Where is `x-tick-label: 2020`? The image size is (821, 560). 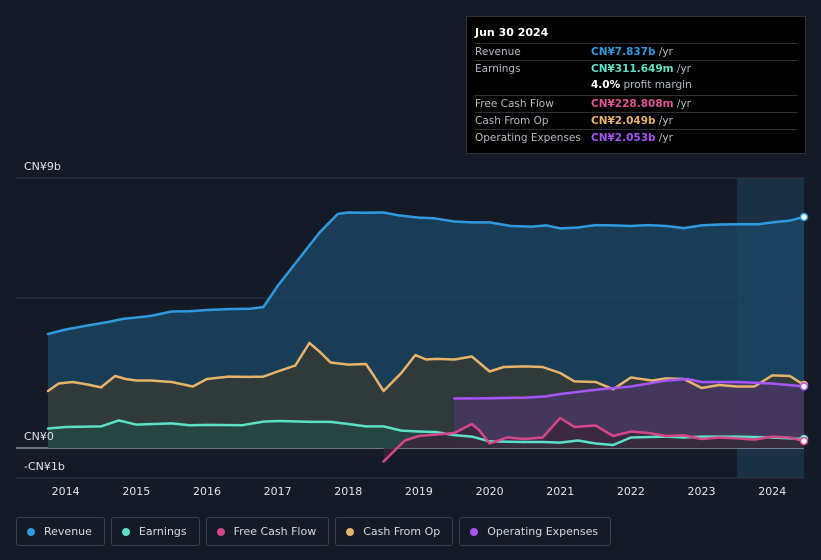 x-tick-label: 2020 is located at coordinates (490, 491).